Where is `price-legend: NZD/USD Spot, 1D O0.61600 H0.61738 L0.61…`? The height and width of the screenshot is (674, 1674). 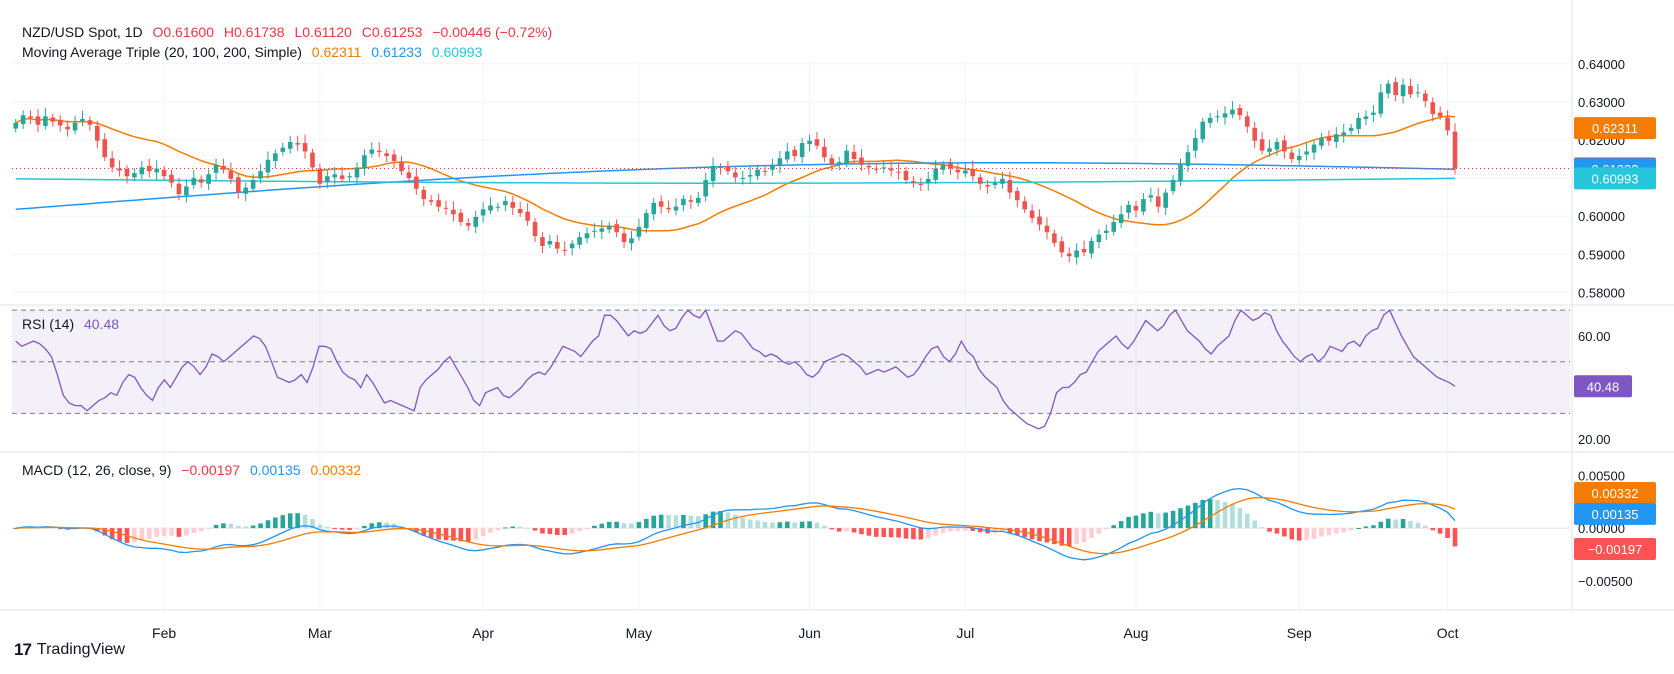
price-legend: NZD/USD Spot, 1D O0.61600 H0.61738 L0.61… is located at coordinates (290, 32).